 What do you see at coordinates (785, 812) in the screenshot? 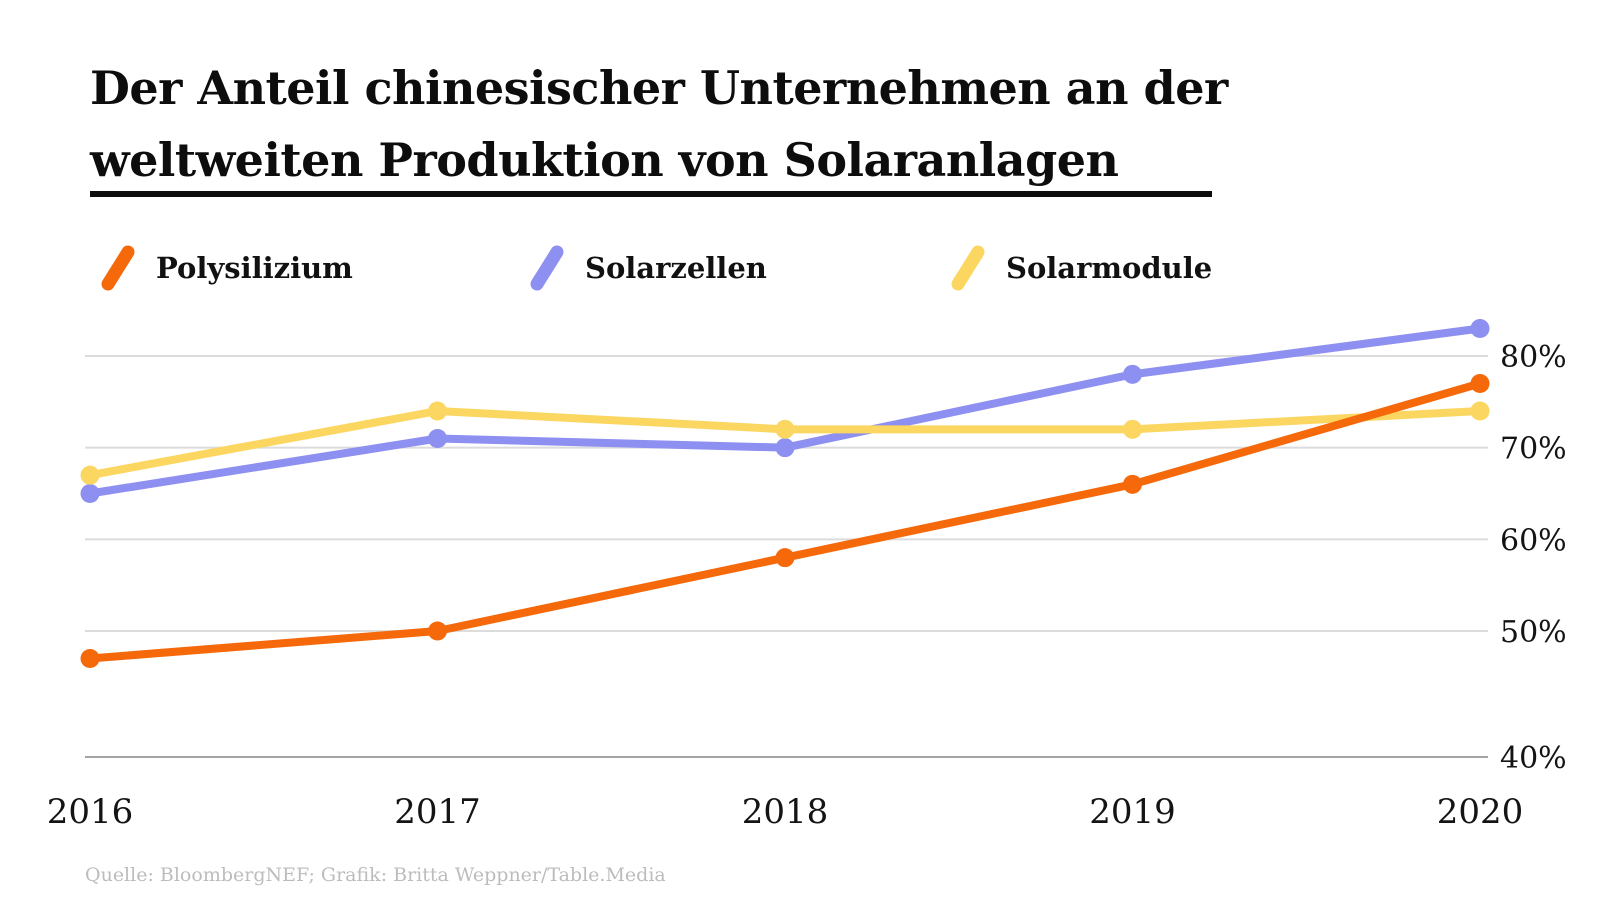
I see `x-tick-label-2018: 2018` at bounding box center [785, 812].